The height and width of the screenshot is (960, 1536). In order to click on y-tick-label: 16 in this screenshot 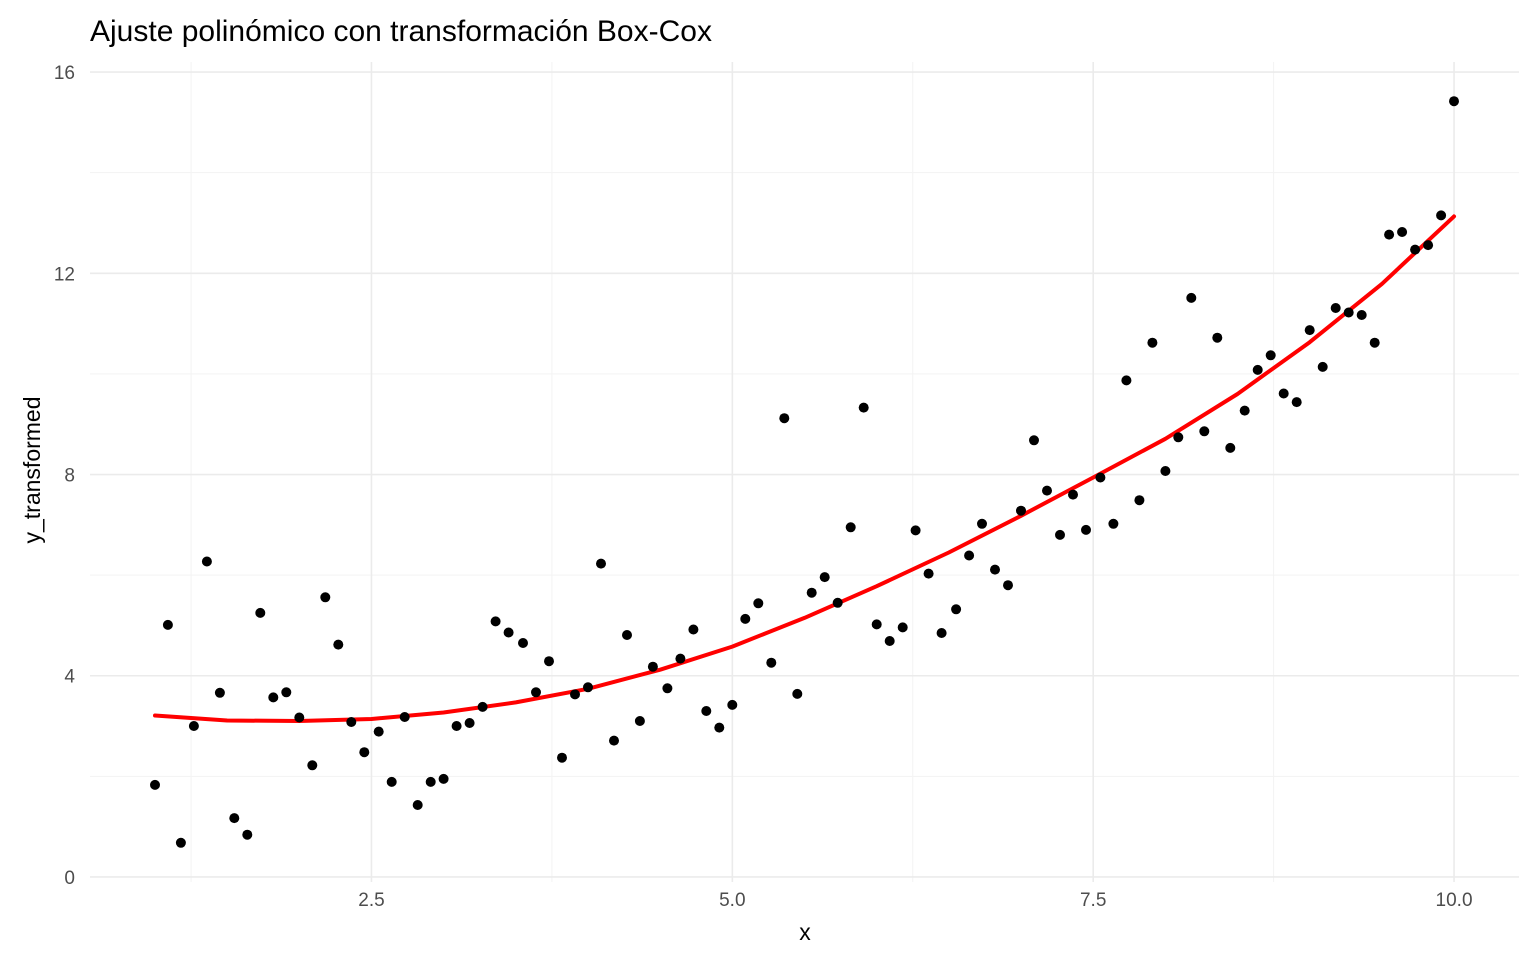, I will do `click(64, 73)`.